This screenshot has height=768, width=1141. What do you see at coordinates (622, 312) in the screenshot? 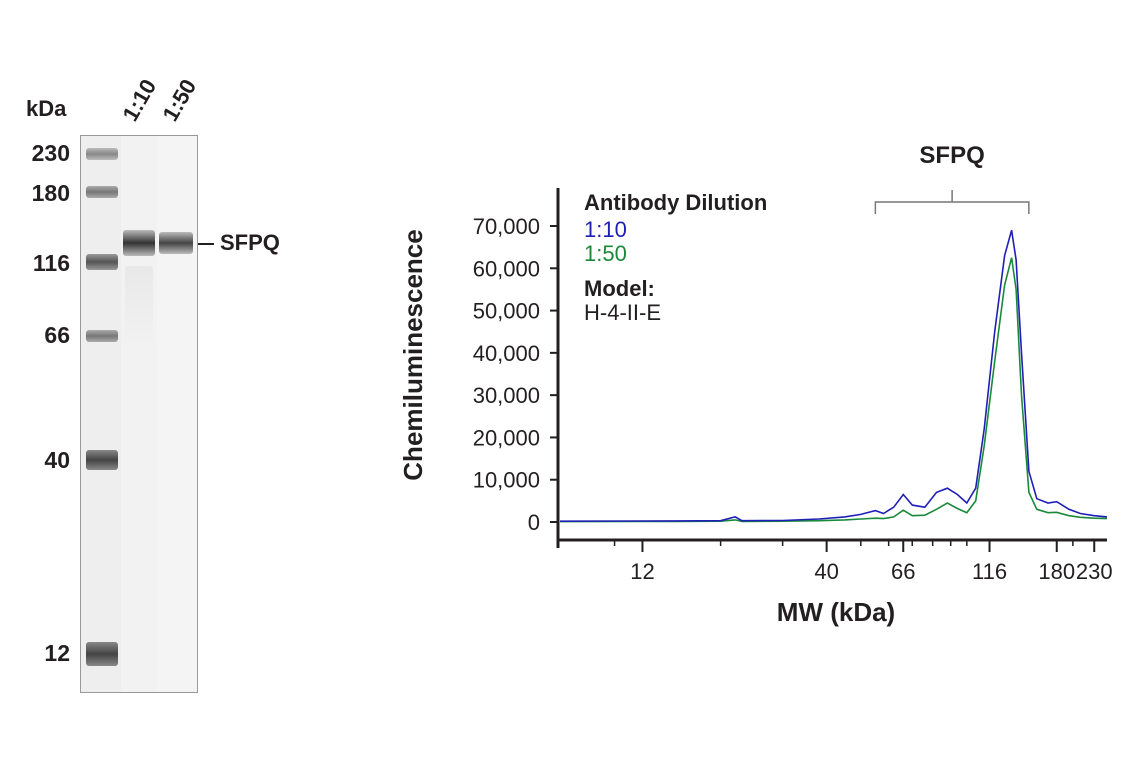
I see `legend-model-value: H-4-II-E` at bounding box center [622, 312].